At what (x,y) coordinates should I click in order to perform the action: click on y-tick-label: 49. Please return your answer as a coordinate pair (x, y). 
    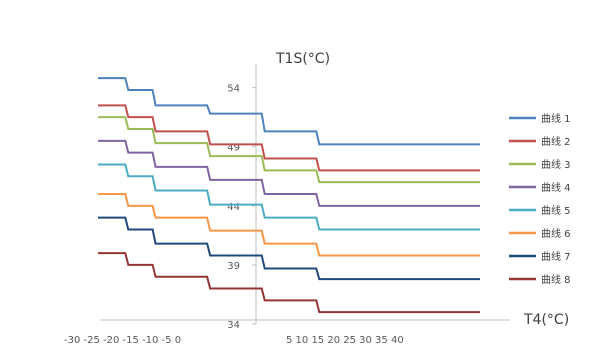
    Looking at the image, I should click on (233, 148).